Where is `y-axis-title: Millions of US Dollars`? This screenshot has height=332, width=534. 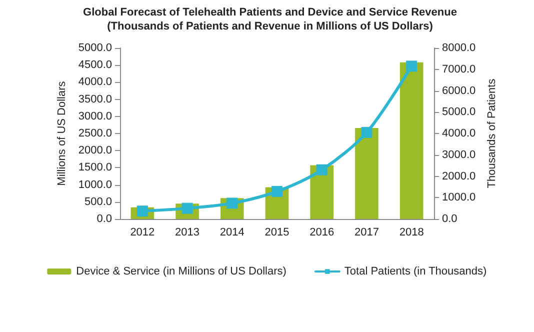
y-axis-title: Millions of US Dollars is located at coordinates (62, 133).